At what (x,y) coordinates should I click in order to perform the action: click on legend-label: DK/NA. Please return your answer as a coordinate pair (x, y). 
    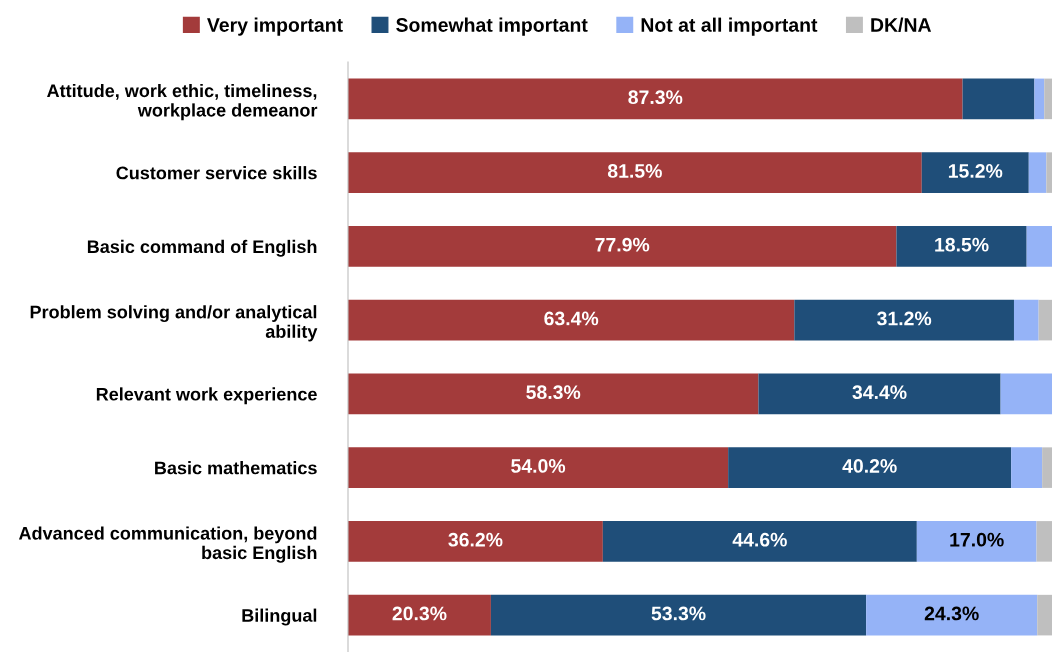
    Looking at the image, I should click on (901, 25).